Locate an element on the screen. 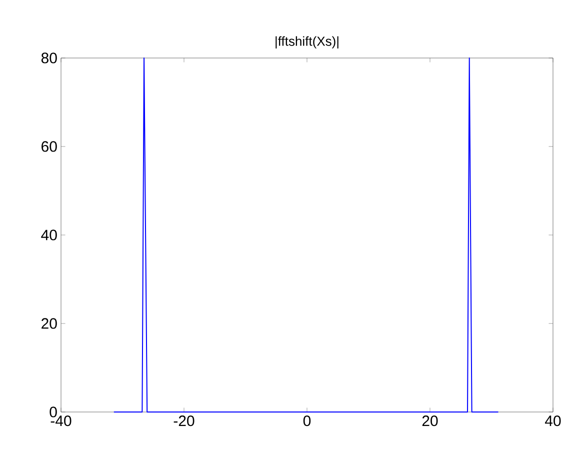  x-tick-label: 0 is located at coordinates (307, 421).